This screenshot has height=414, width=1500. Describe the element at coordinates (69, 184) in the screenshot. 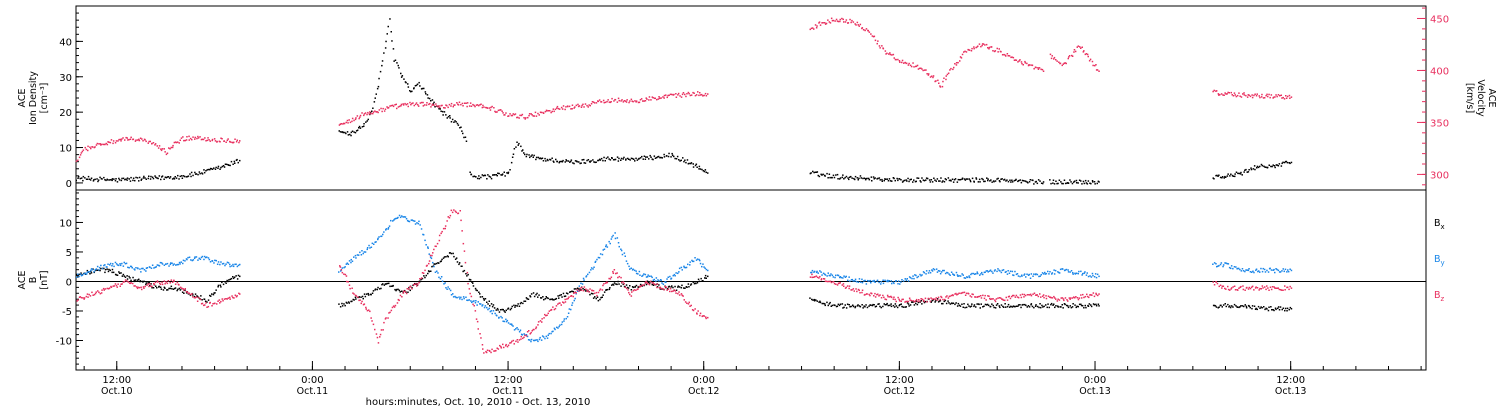

I see `left-tick-label: 0` at that location.